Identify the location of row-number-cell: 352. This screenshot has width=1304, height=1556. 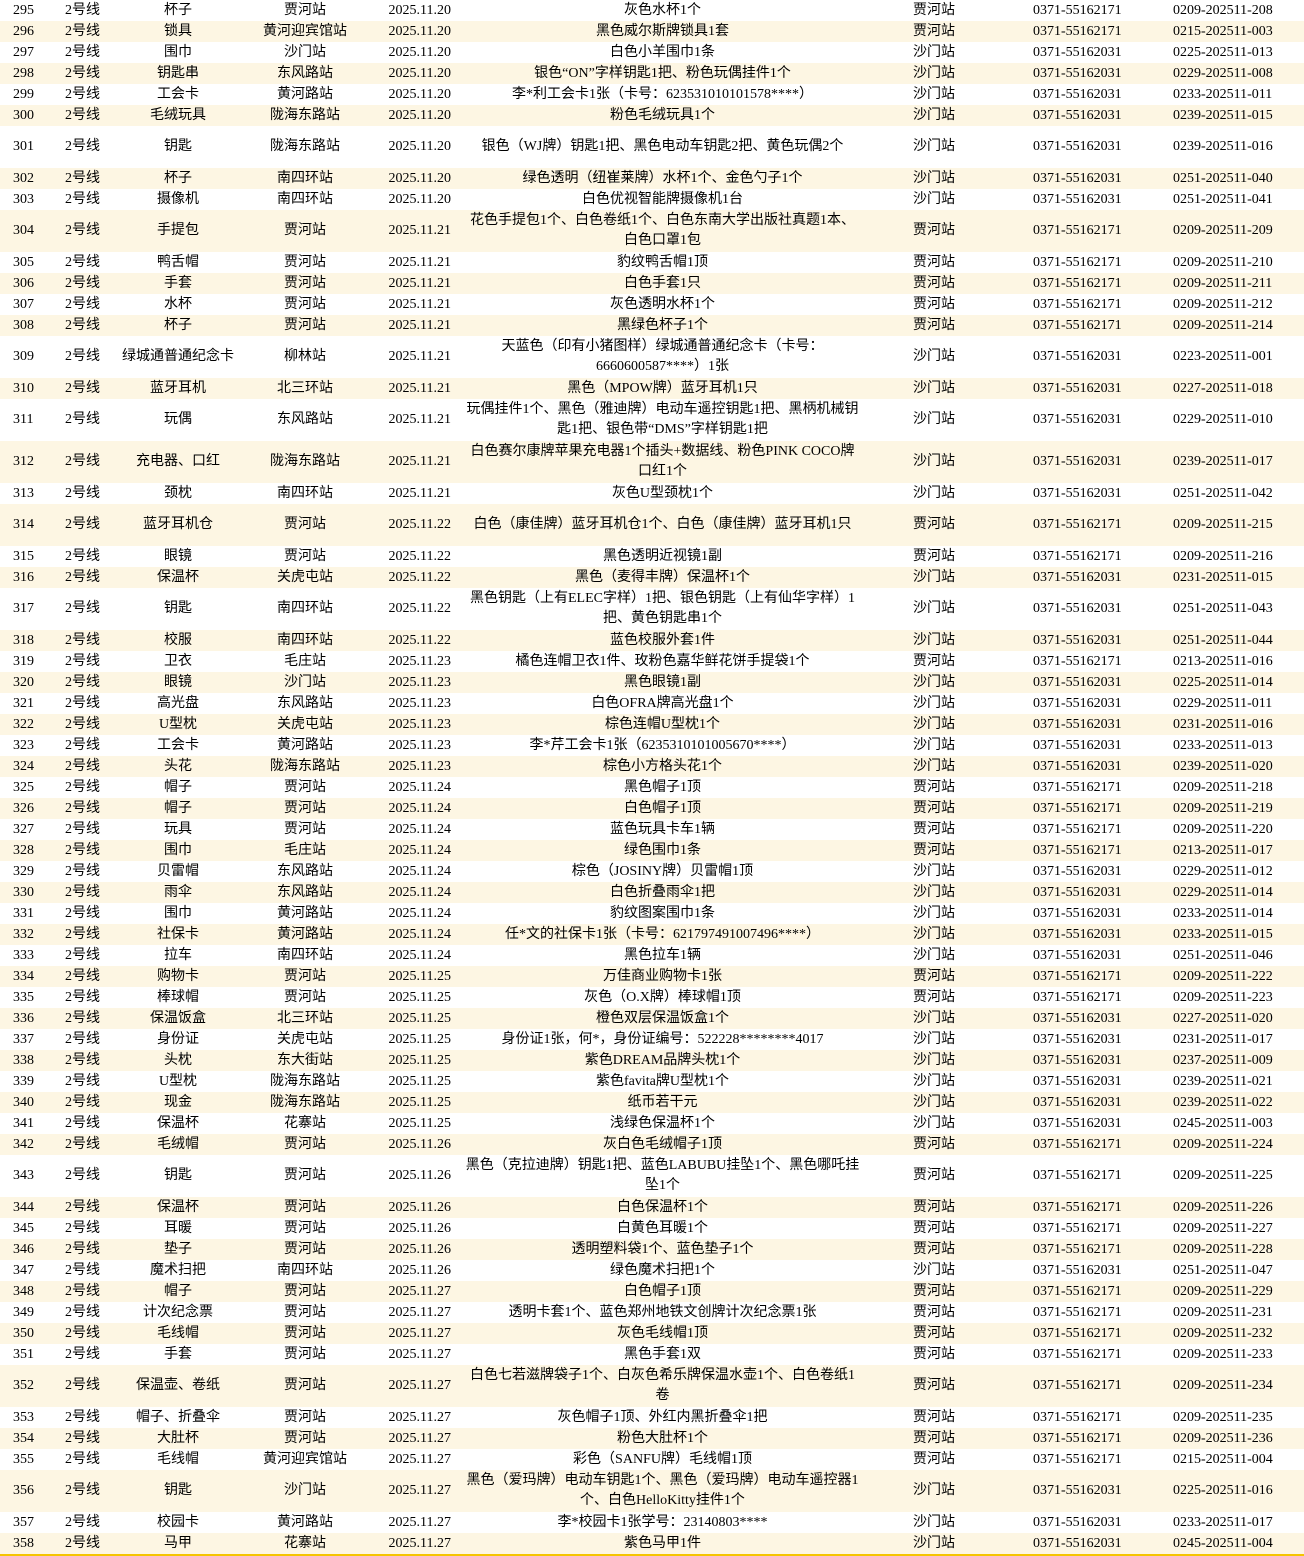
(23, 1385).